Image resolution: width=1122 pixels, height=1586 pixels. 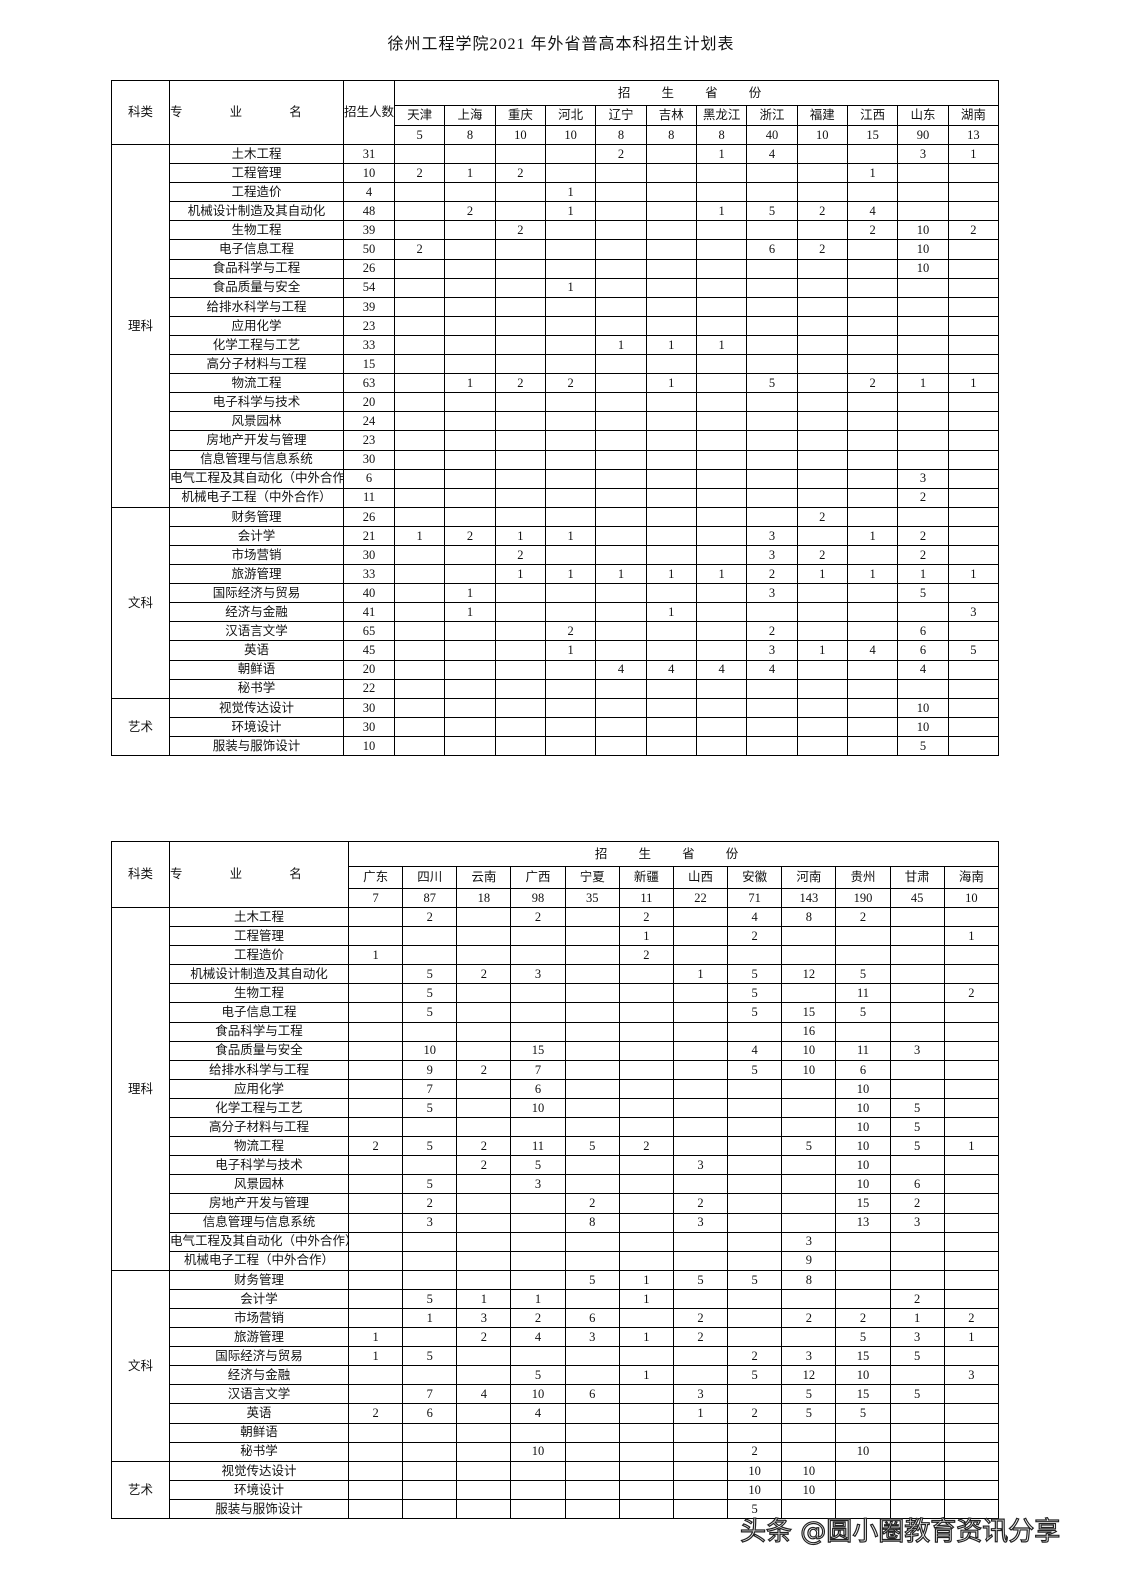 What do you see at coordinates (809, 1375) in the screenshot?
I see `quota-cell: 12` at bounding box center [809, 1375].